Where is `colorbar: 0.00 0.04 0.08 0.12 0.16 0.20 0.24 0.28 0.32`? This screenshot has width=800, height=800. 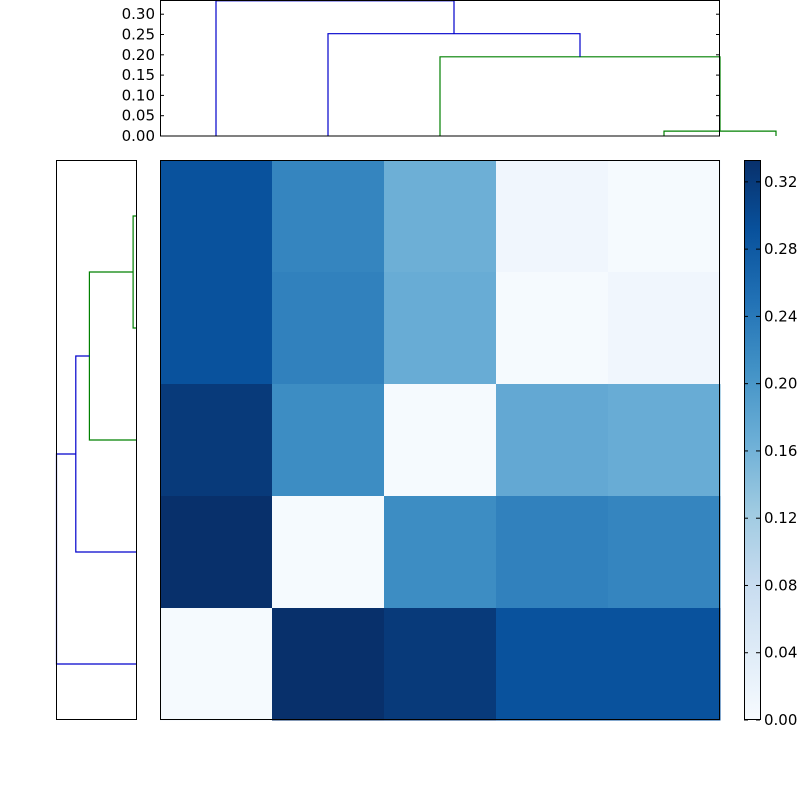
colorbar: 0.00 0.04 0.08 0.12 0.16 0.20 0.24 0.28 0.32 is located at coordinates (770, 444).